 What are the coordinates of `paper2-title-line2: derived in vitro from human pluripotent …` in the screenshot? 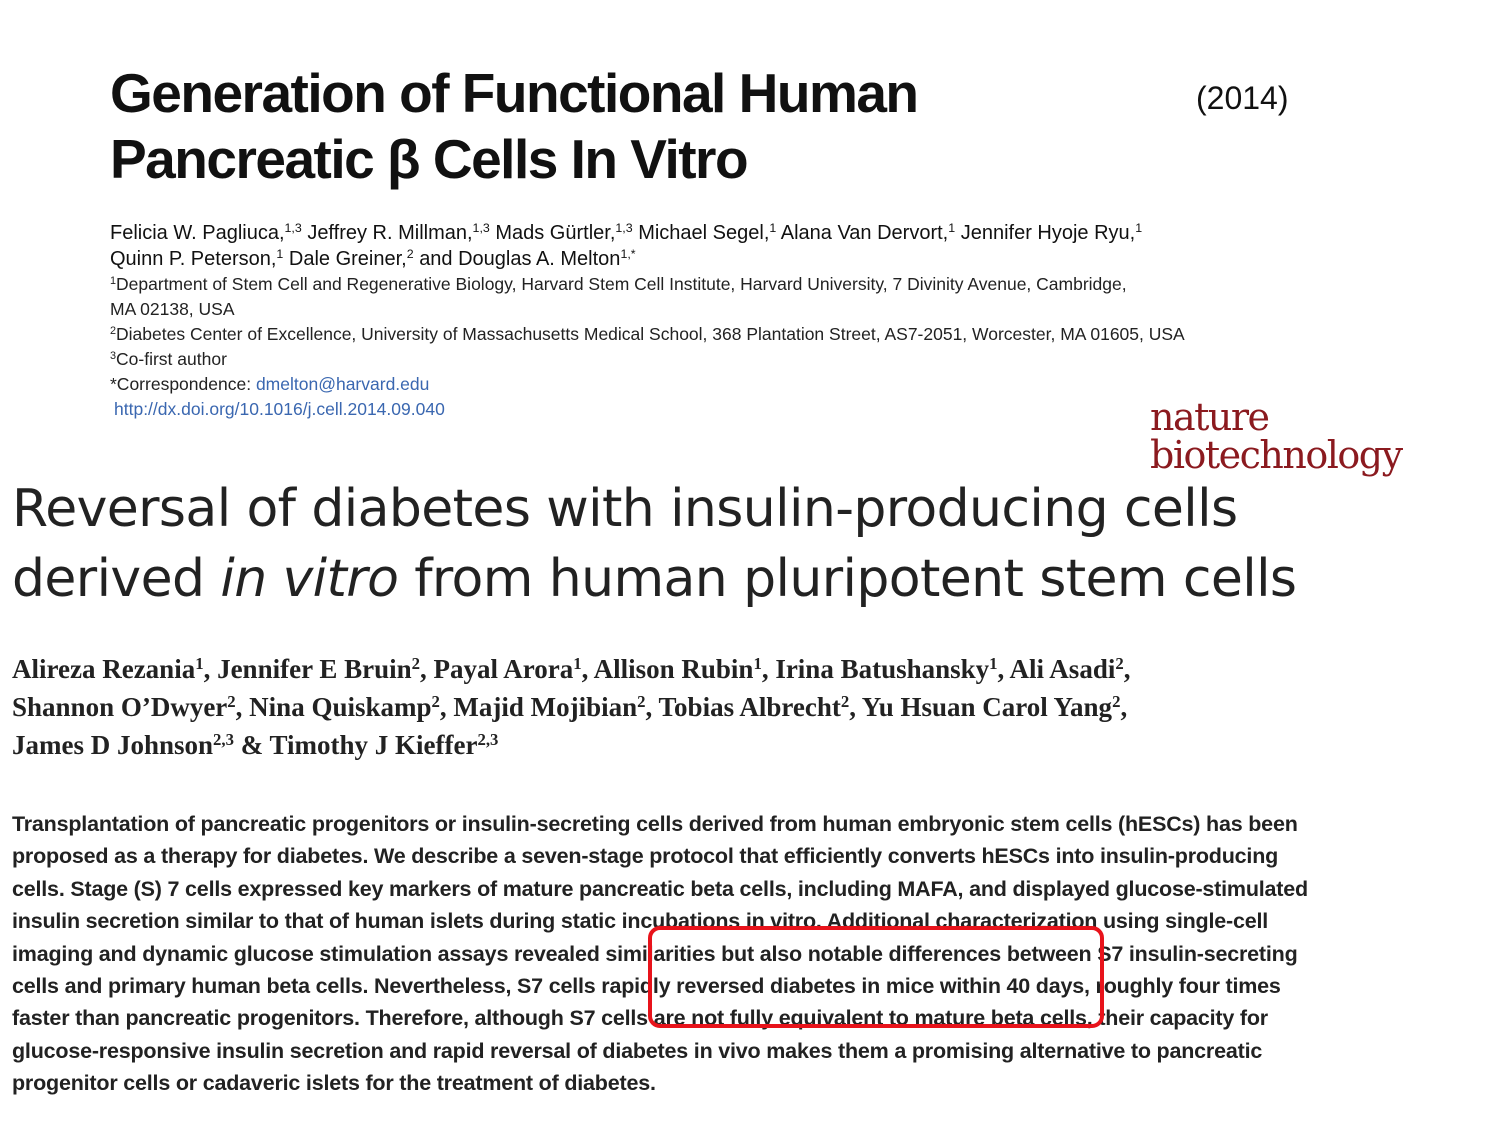 It's located at (737, 579).